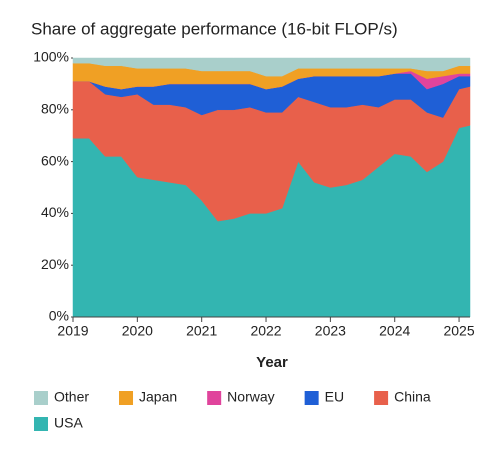 The image size is (500, 452). What do you see at coordinates (201, 331) in the screenshot?
I see `x-tick-label: 2021` at bounding box center [201, 331].